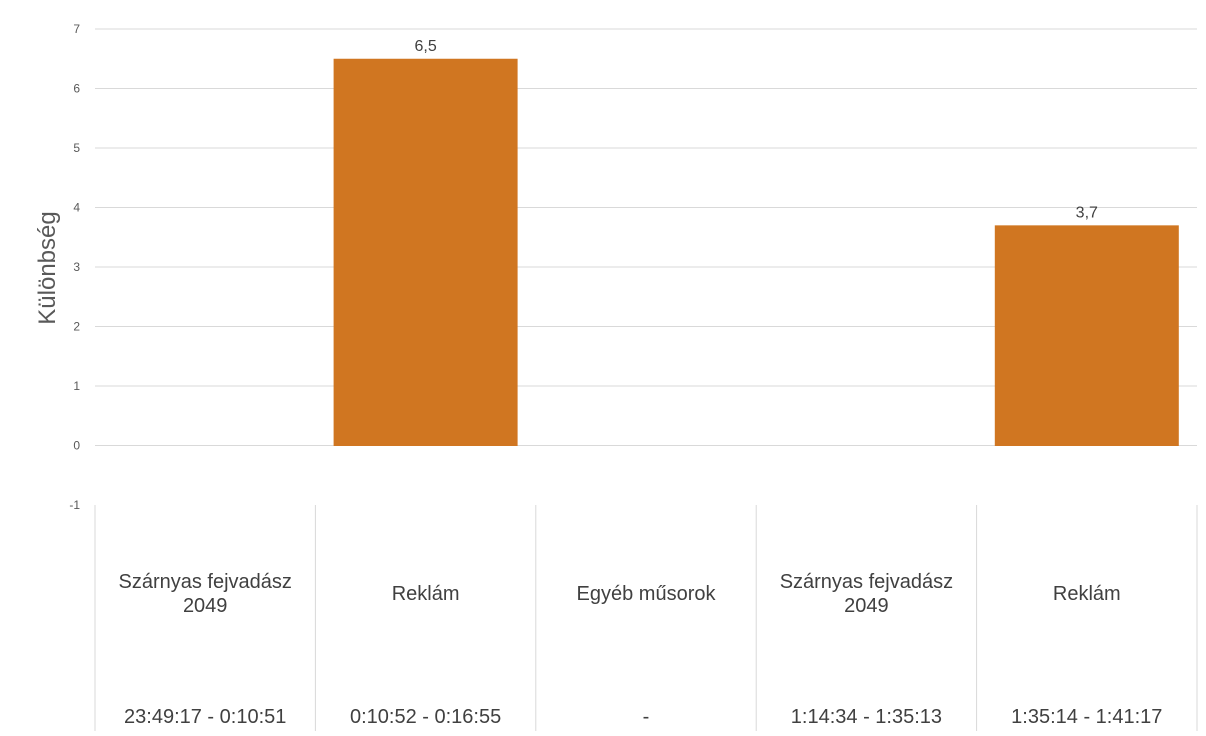 This screenshot has height=736, width=1206. I want to click on y-tick-label: 3, so click(76, 267).